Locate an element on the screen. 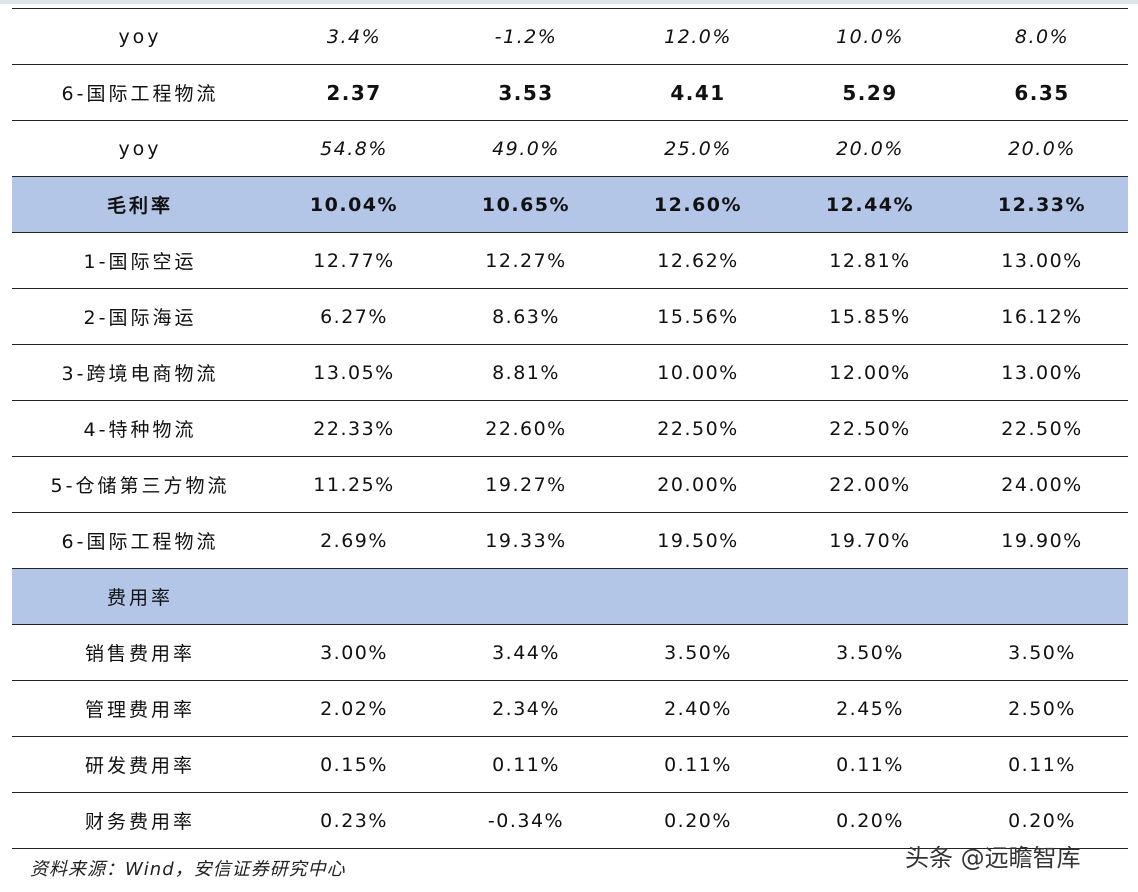  cell: 0.15% is located at coordinates (354, 764).